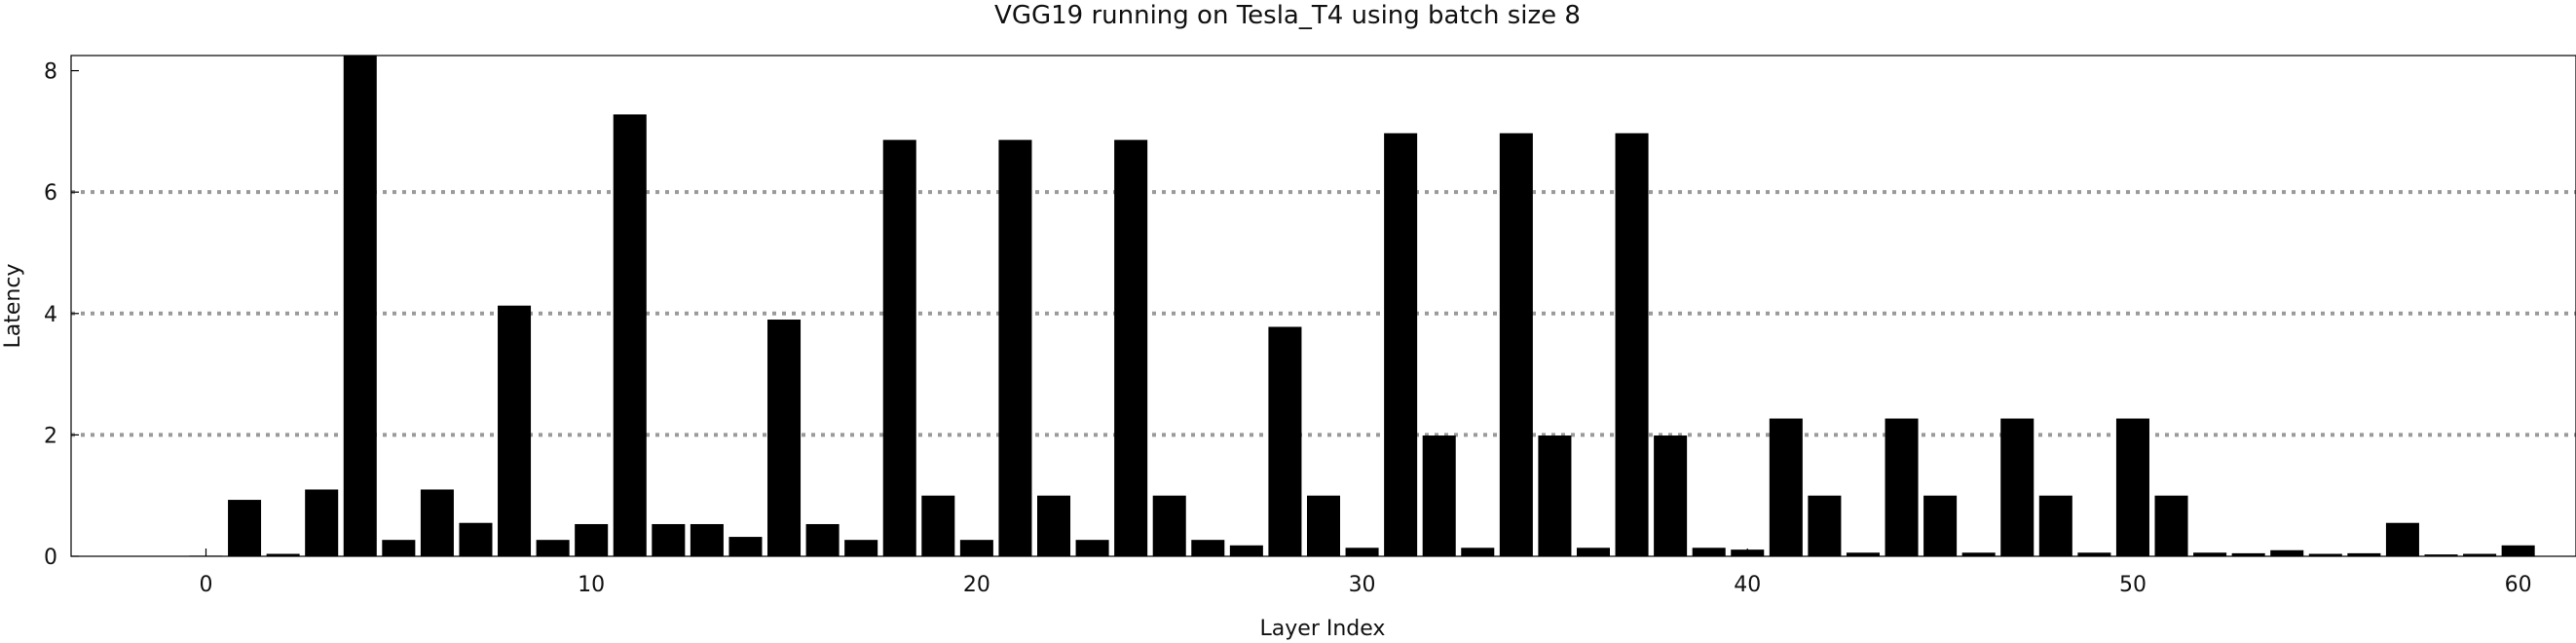 The width and height of the screenshot is (2576, 643). What do you see at coordinates (50, 315) in the screenshot?
I see `y-tick-label-4: 4` at bounding box center [50, 315].